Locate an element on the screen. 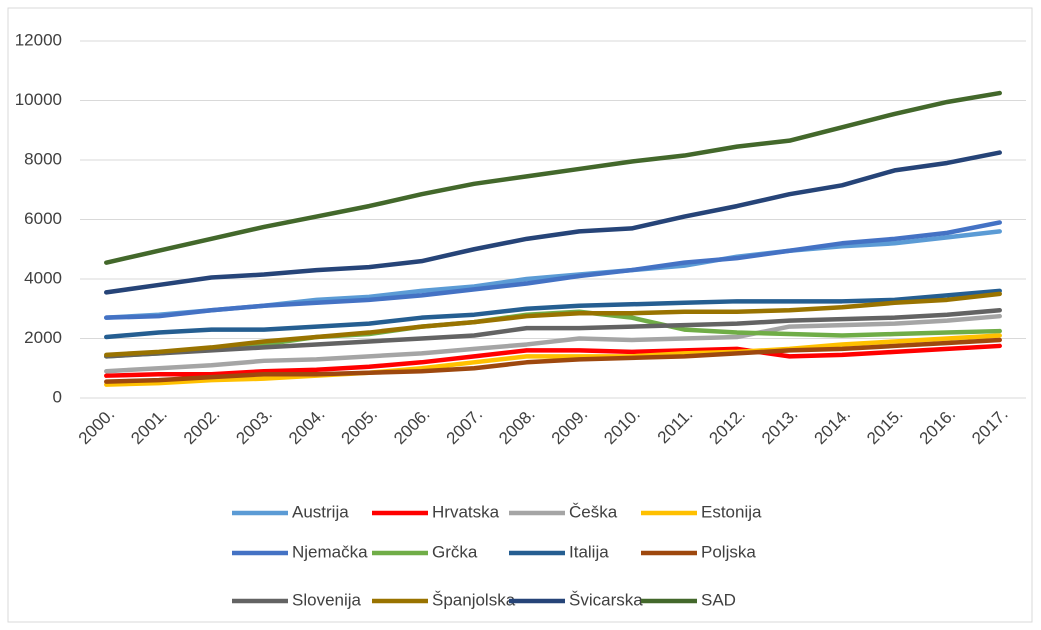  legend-label: Švicarska is located at coordinates (606, 599).